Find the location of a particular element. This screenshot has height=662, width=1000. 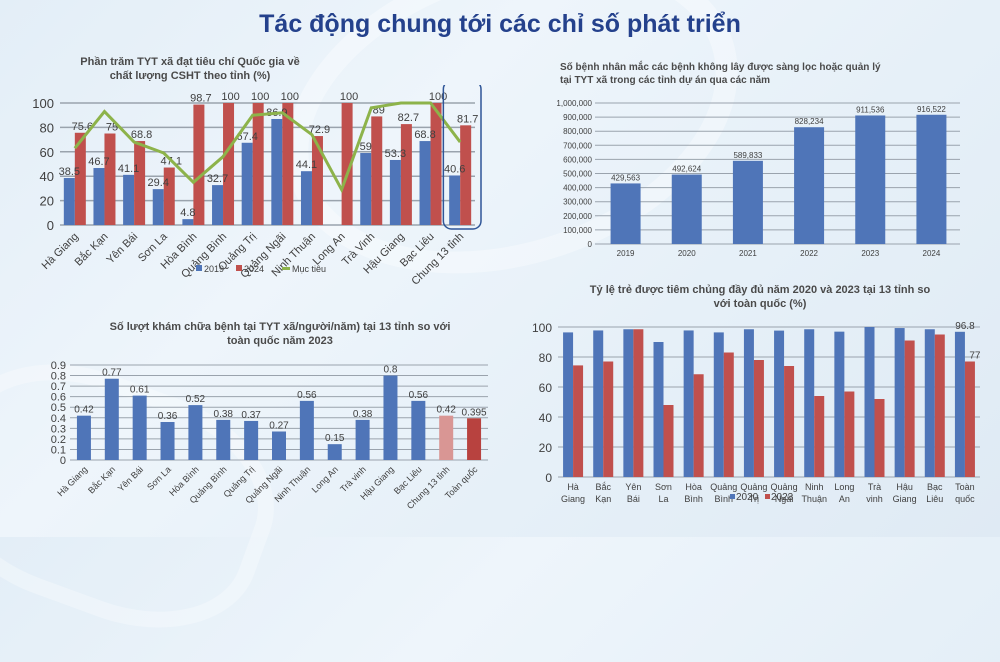

y-tick-label: 700,000 is located at coordinates (577, 145).